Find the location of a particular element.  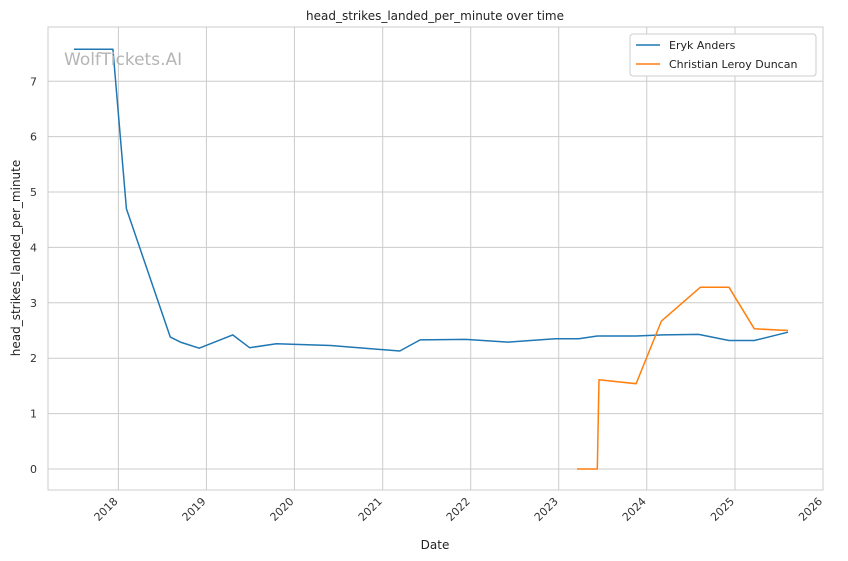

y-tick-label: 1 is located at coordinates (33, 414).